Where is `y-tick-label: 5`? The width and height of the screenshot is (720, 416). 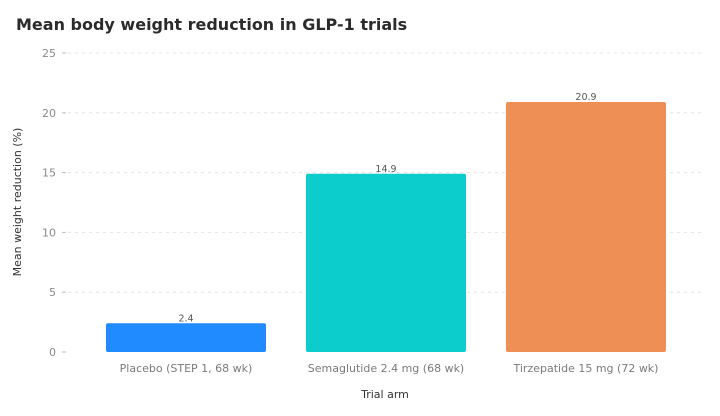 y-tick-label: 5 is located at coordinates (52, 292).